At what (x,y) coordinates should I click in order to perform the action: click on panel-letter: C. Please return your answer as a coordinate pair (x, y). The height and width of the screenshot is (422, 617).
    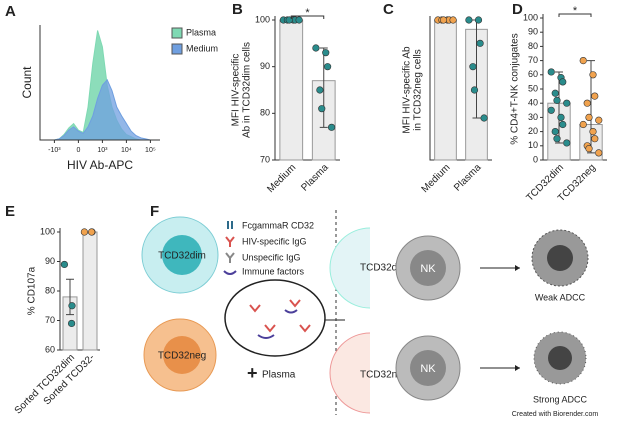
    Looking at the image, I should click on (388, 9).